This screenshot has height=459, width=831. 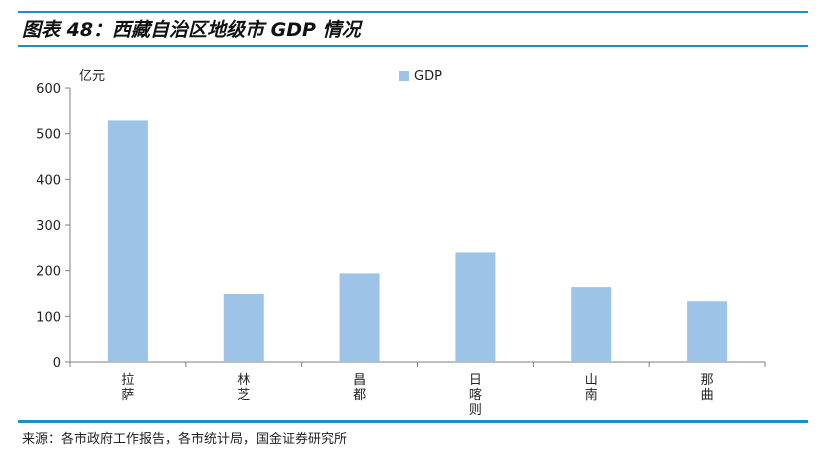 I want to click on category-labels: 拉萨 林芝 昌都 日喀则 山南 那曲, so click(x=417, y=395).